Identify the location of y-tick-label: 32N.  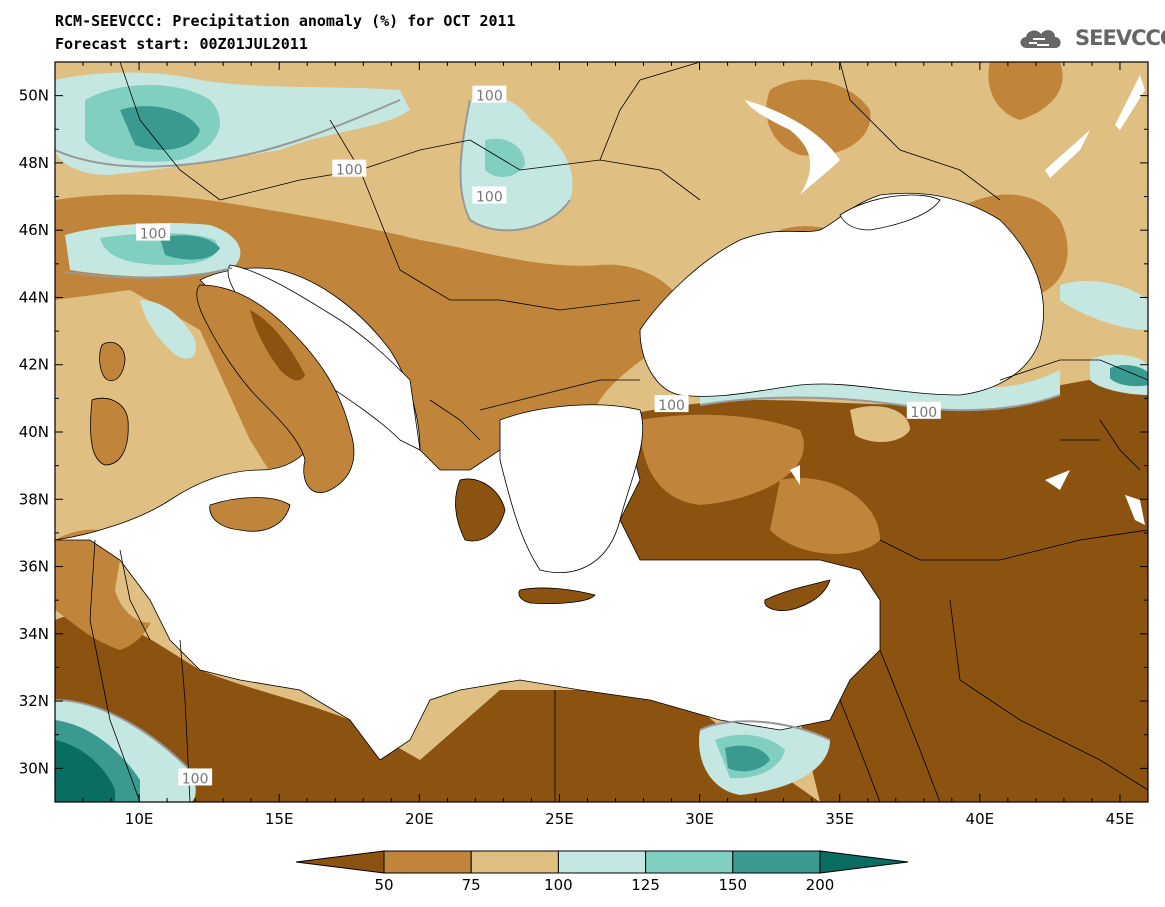
(34, 701).